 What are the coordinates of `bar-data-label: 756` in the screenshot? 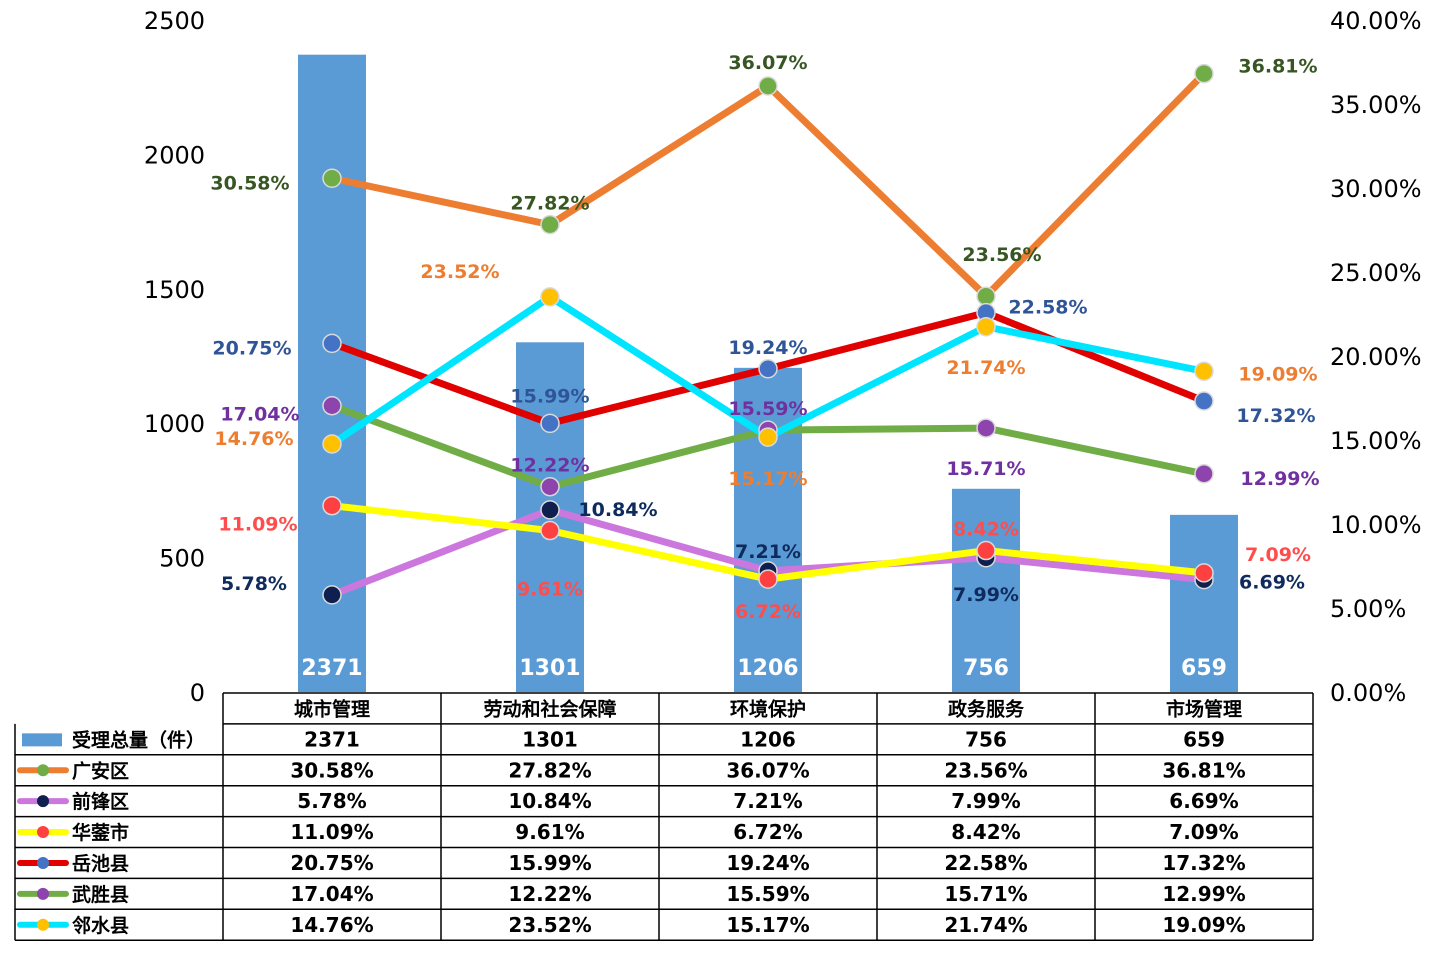 It's located at (986, 668).